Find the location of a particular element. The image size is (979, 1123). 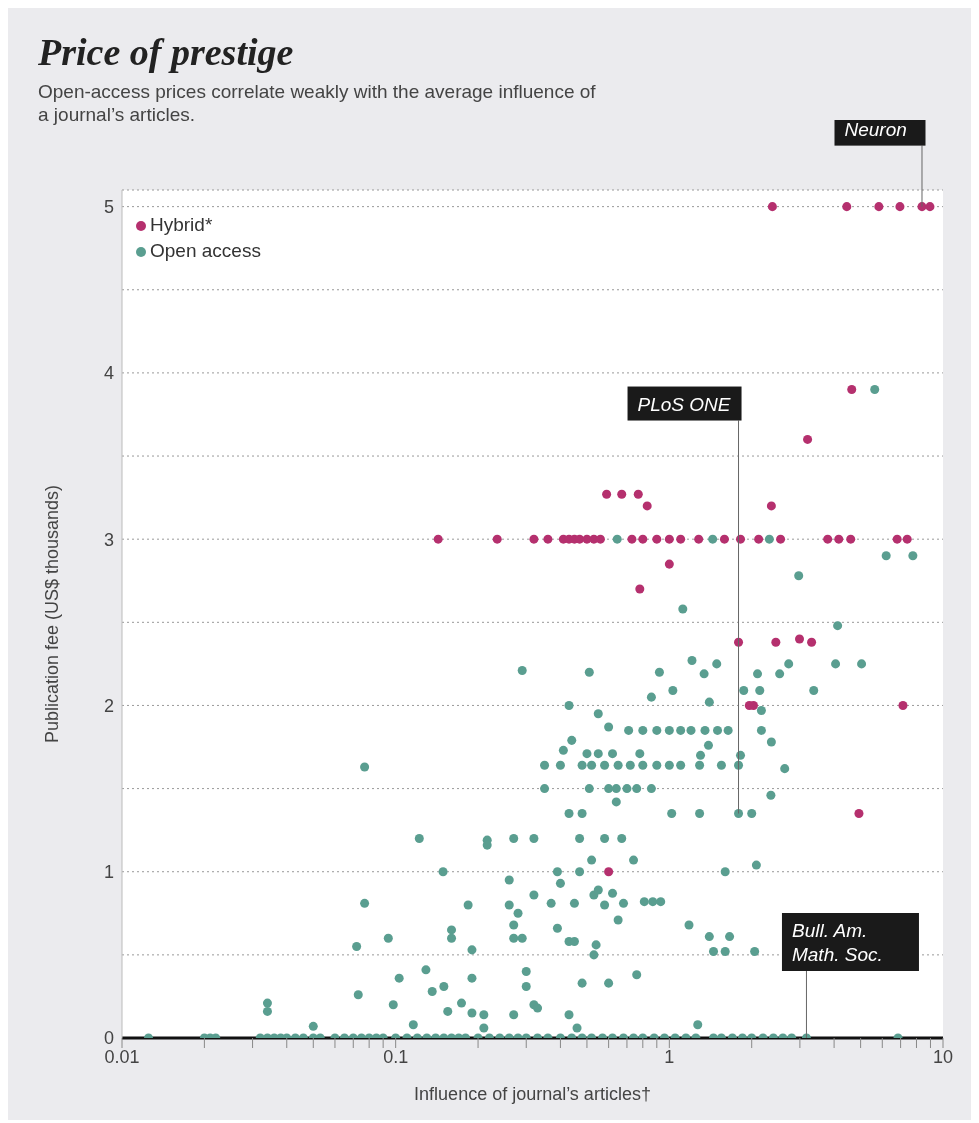

annotation: PLoS ONE is located at coordinates (684, 404).